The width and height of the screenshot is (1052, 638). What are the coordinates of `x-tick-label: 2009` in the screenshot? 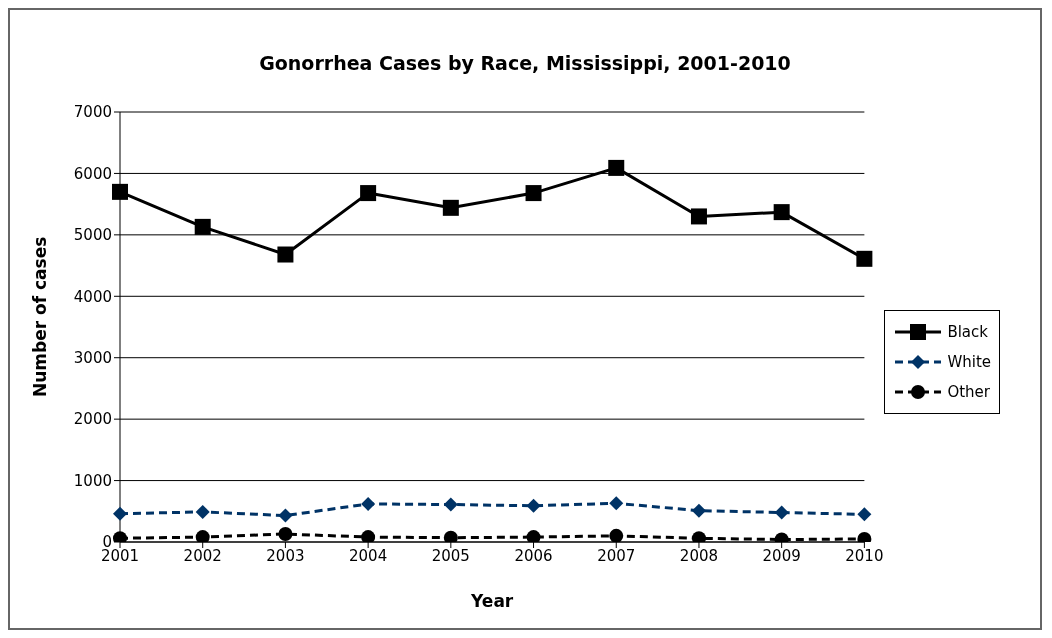 It's located at (781, 555).